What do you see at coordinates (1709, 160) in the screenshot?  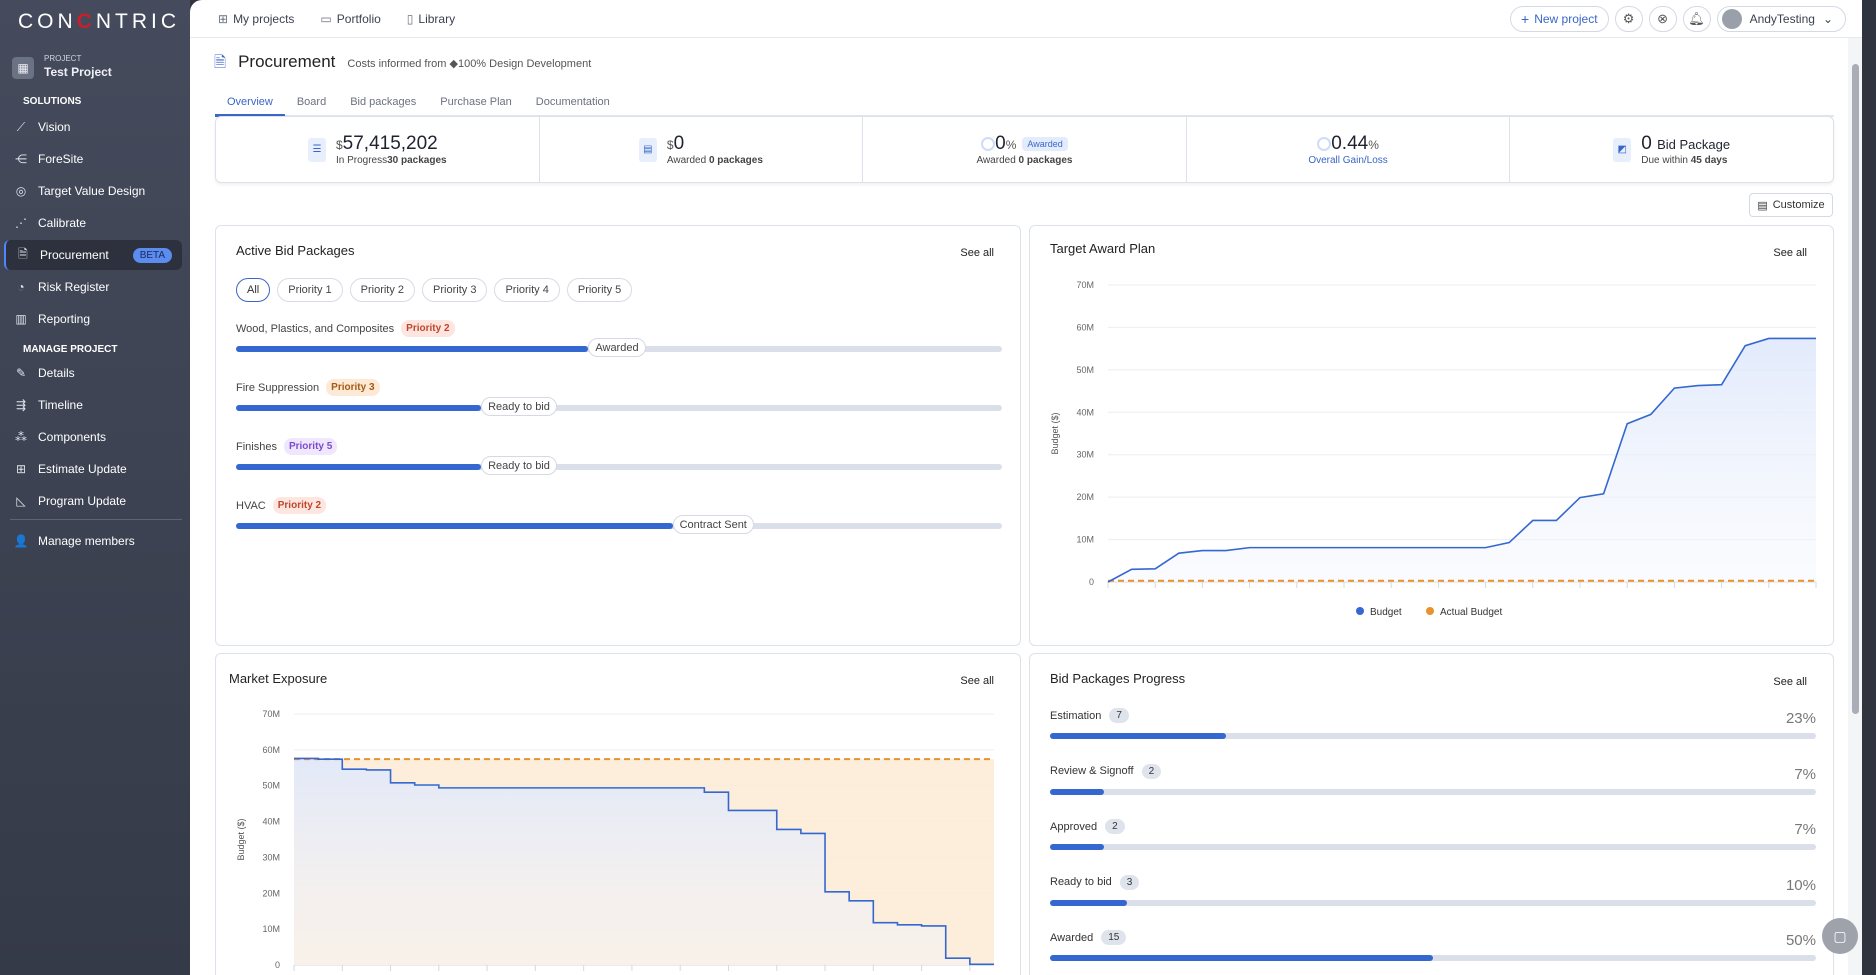 I see `kpi-extra: 45 days` at bounding box center [1709, 160].